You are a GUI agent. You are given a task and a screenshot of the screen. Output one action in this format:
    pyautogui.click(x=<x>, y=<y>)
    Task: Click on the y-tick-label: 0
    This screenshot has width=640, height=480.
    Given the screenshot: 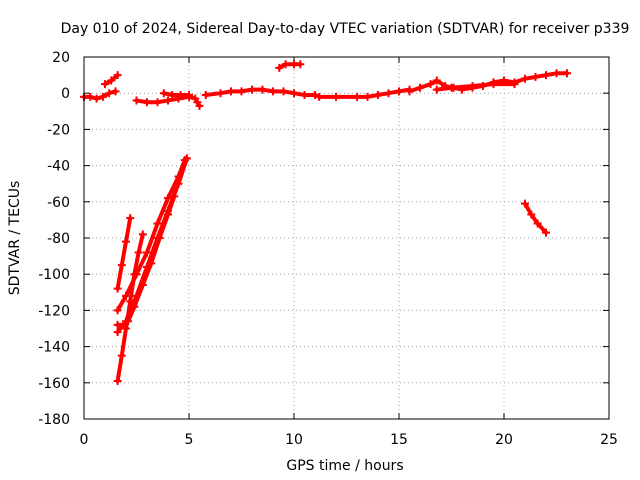 What is the action you would take?
    pyautogui.click(x=65, y=94)
    